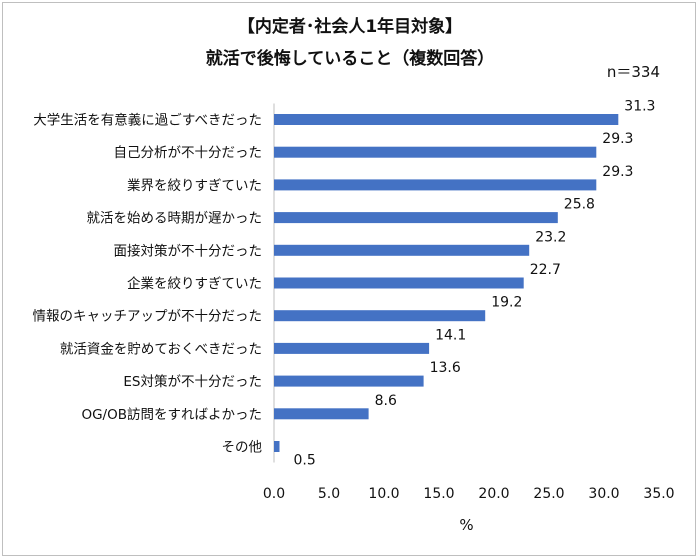 This screenshot has width=700, height=560. I want to click on value-label: 19.2, so click(506, 303).